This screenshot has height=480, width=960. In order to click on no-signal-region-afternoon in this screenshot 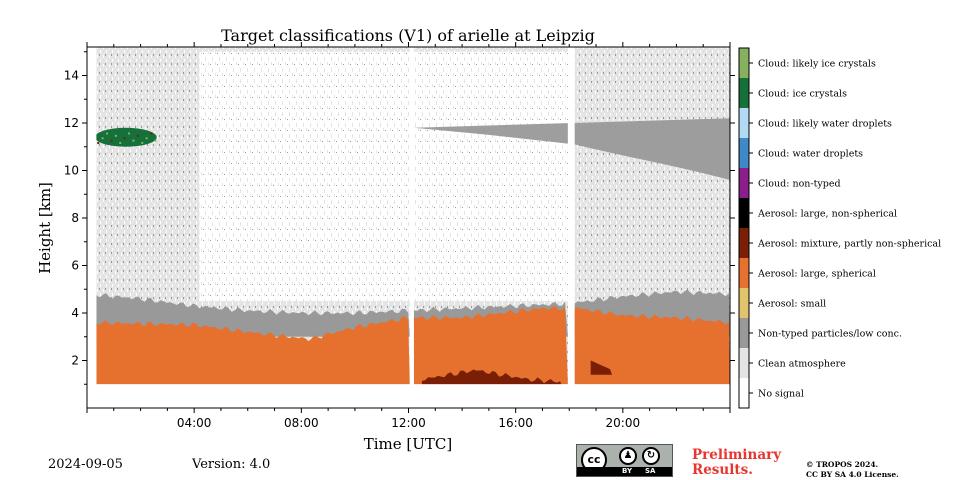, I will do `click(490, 176)`.